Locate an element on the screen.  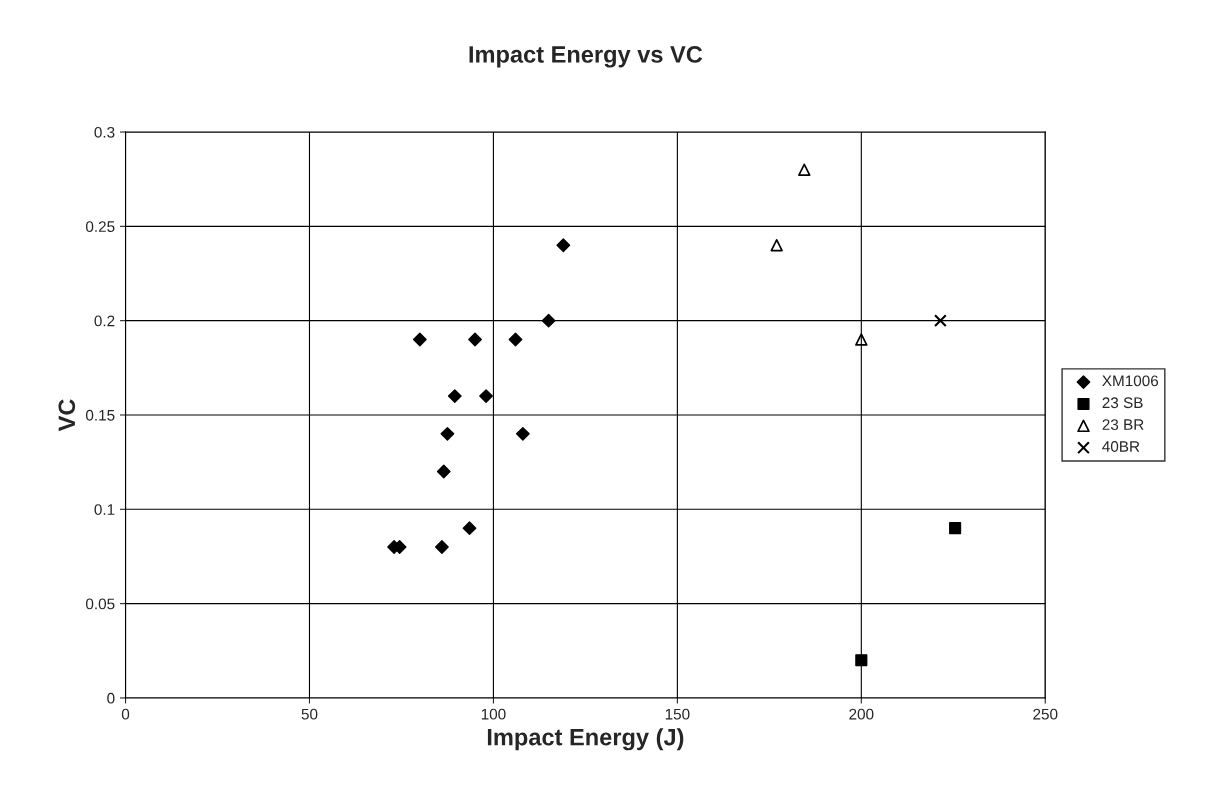
legend-label: 23 BR is located at coordinates (1123, 425).